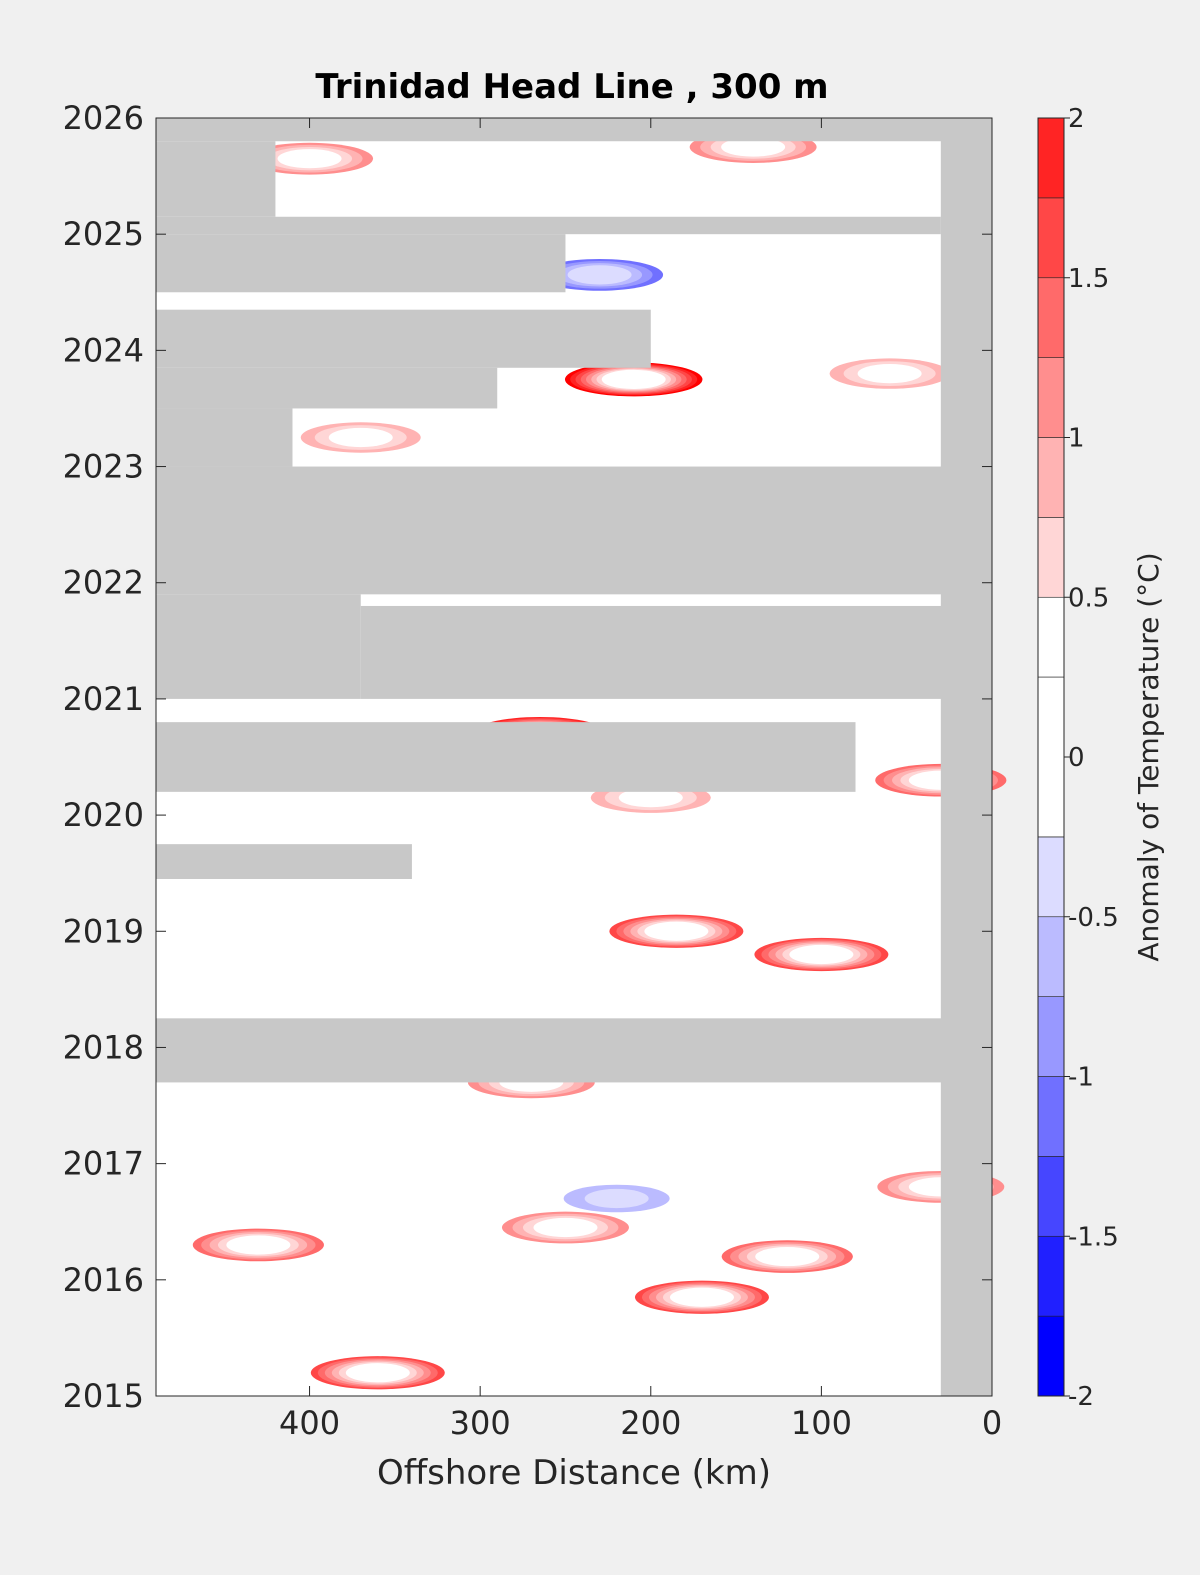  What do you see at coordinates (103, 1280) in the screenshot?
I see `y-tick-label: 2016` at bounding box center [103, 1280].